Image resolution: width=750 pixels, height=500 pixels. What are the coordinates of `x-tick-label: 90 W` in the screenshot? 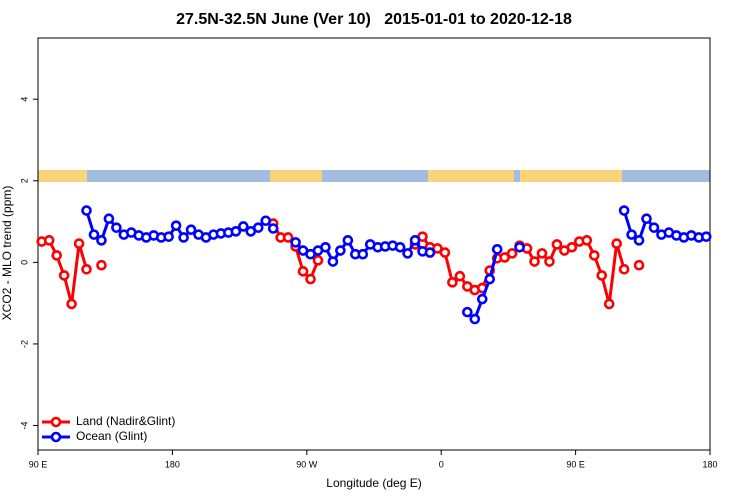 It's located at (307, 464).